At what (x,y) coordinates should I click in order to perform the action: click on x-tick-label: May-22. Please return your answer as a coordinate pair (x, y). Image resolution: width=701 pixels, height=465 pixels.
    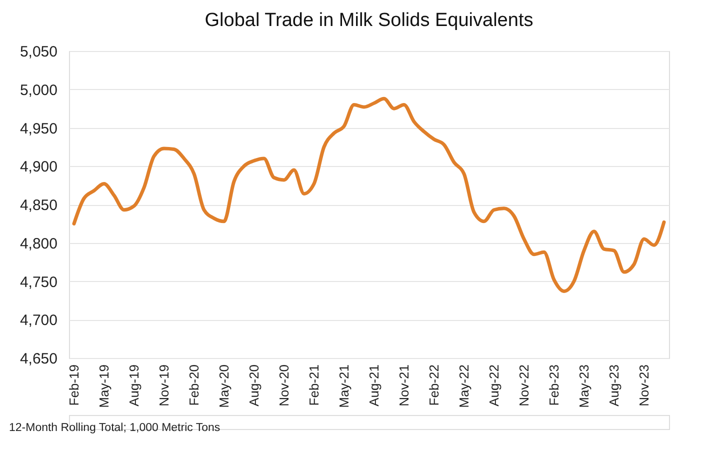
    Looking at the image, I should click on (464, 386).